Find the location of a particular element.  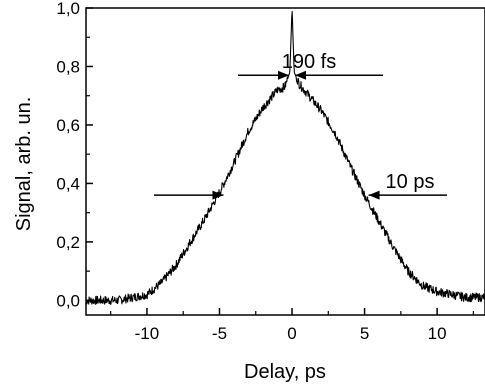

arrow-10ps-left-head is located at coordinates (218, 195).